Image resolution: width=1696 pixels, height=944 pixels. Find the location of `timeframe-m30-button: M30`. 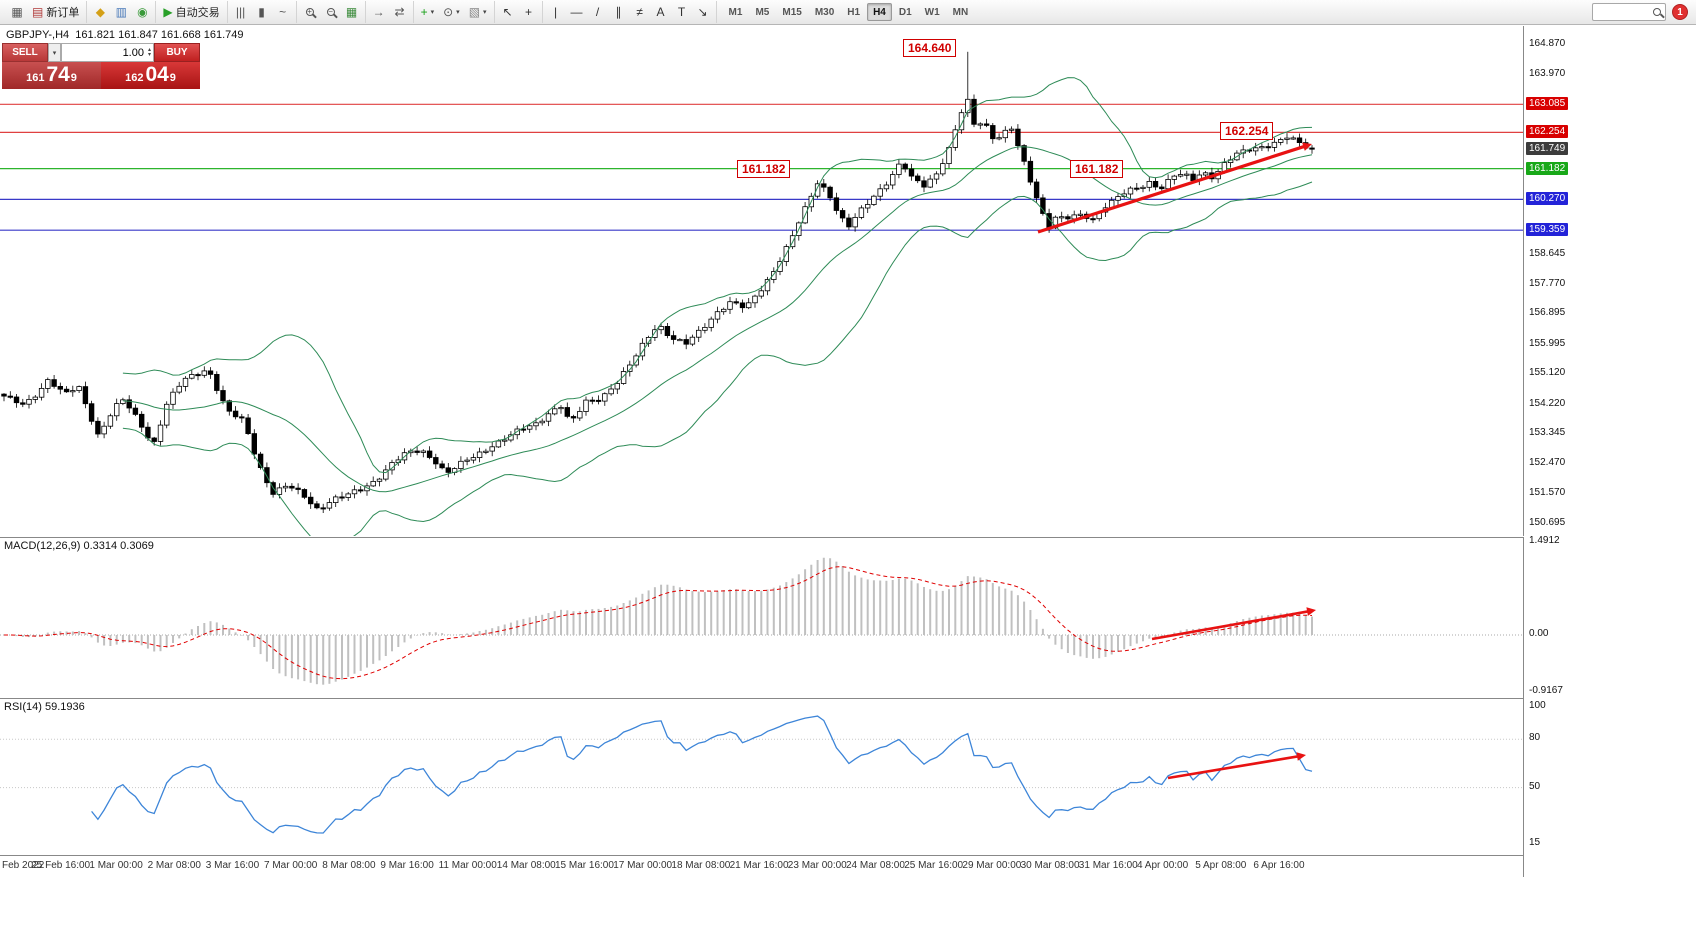

timeframe-m30-button: M30 is located at coordinates (824, 12).